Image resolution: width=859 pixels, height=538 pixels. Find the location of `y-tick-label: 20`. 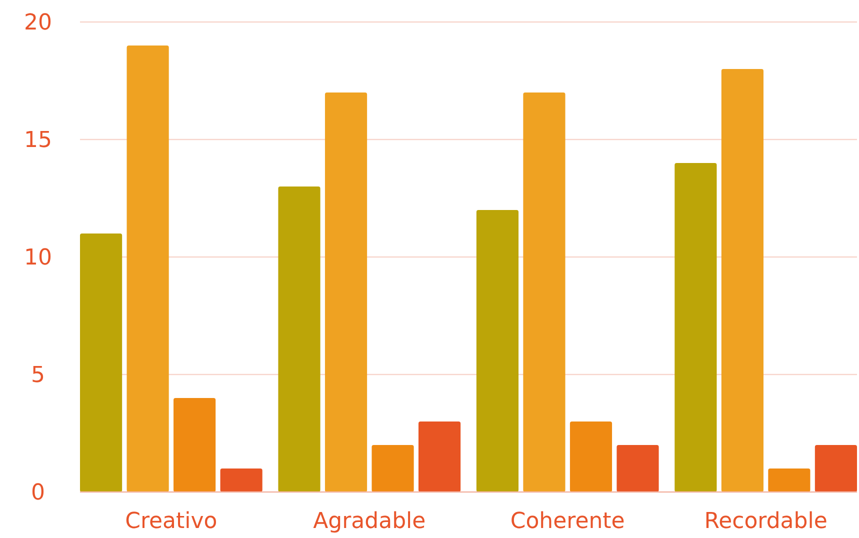

y-tick-label: 20 is located at coordinates (38, 23).